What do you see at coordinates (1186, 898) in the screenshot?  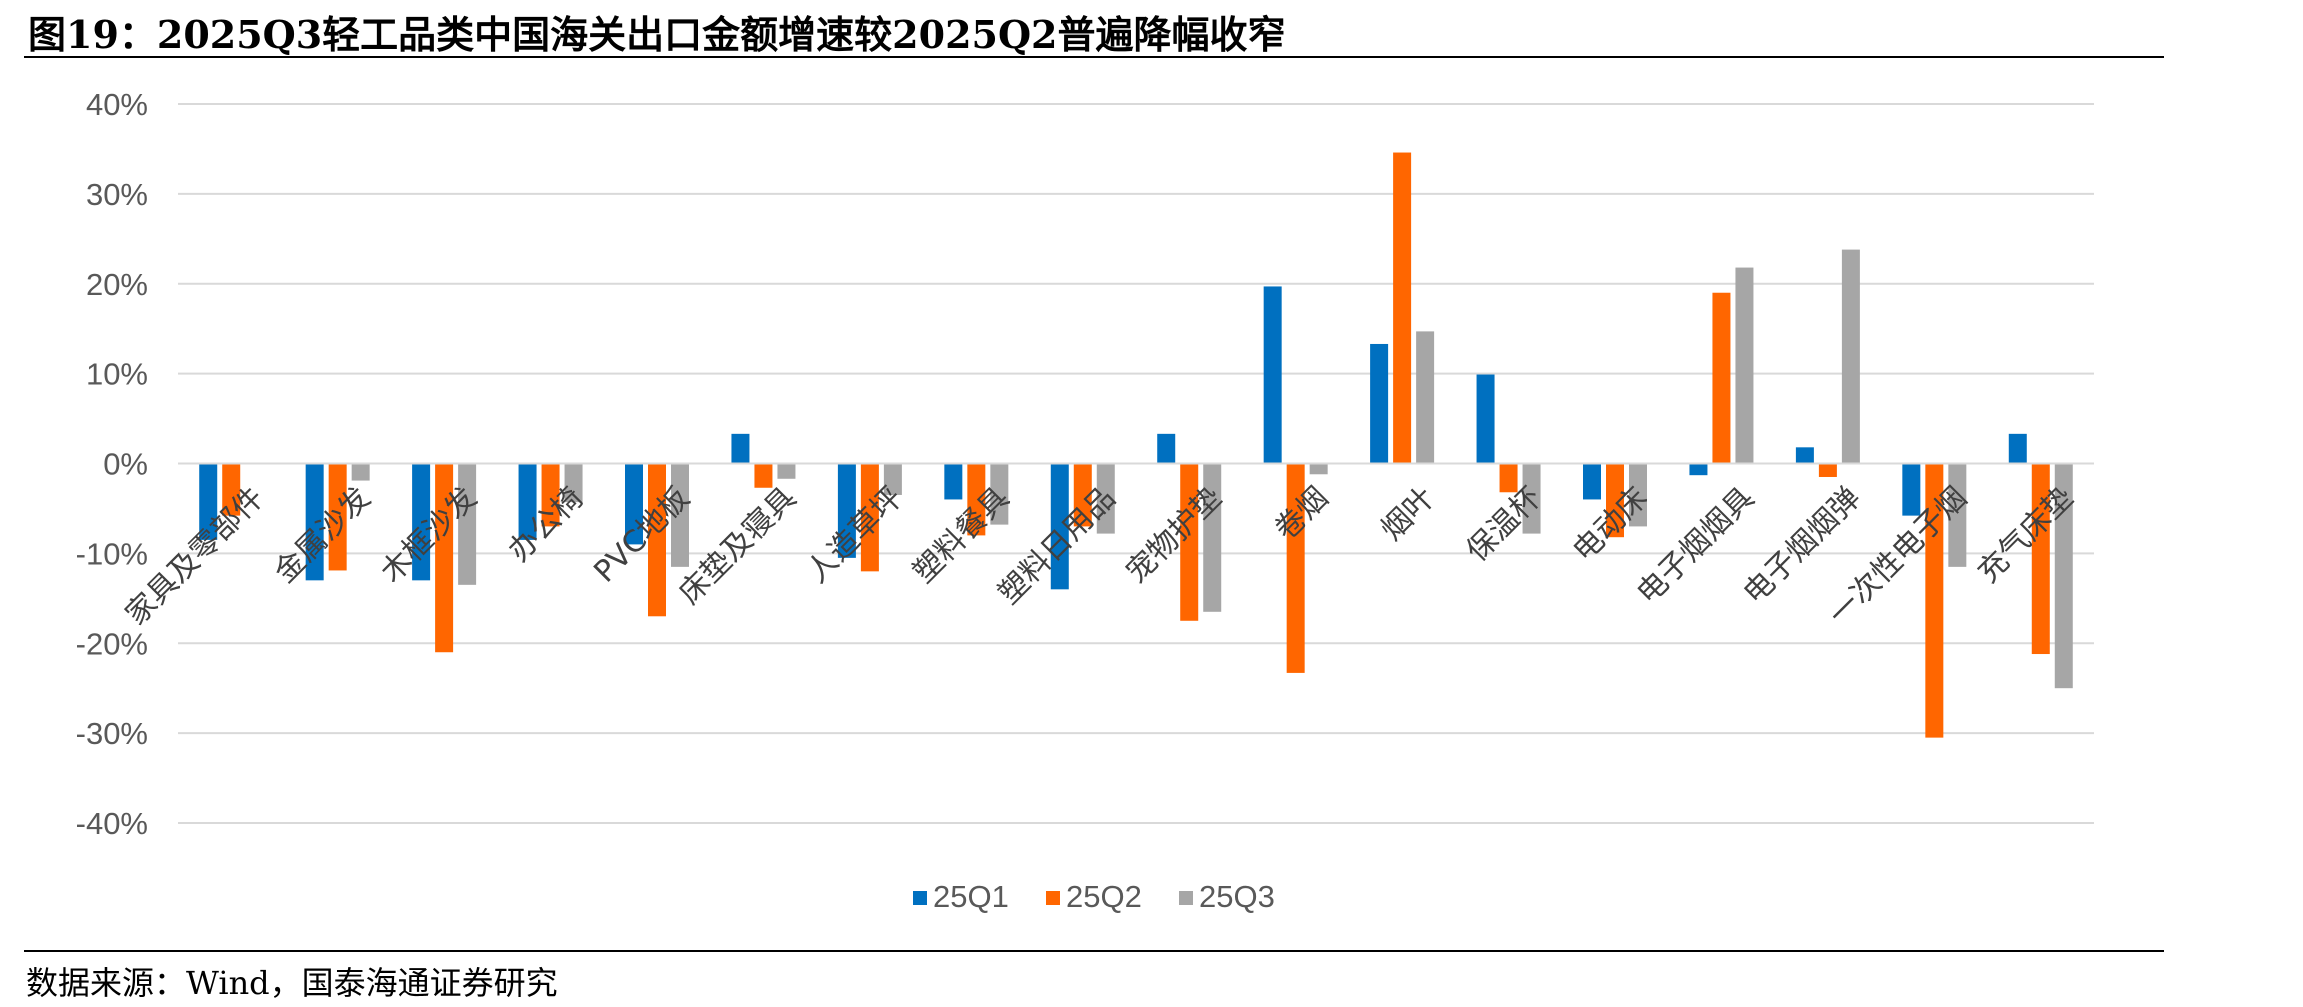 I see `legend-swatch-25Q3` at bounding box center [1186, 898].